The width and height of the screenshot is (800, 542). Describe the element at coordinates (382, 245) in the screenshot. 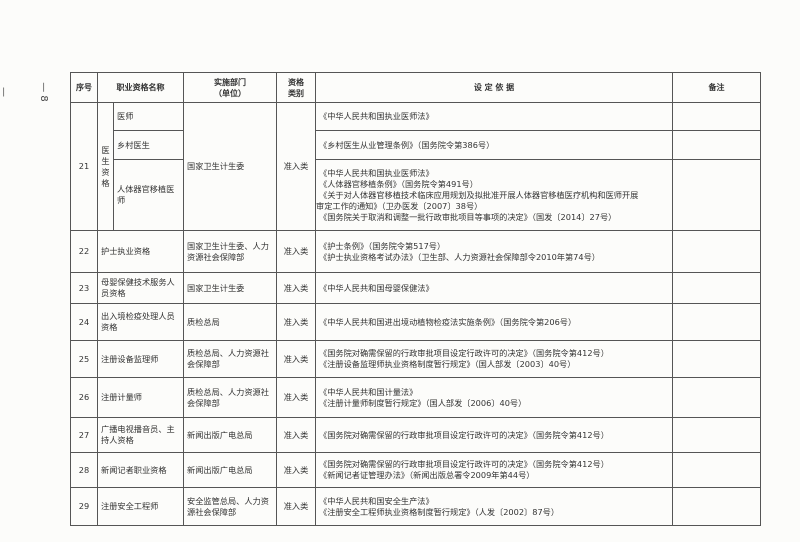

I see `basis-line: 《护士条例》（国务院令第517号）` at that location.